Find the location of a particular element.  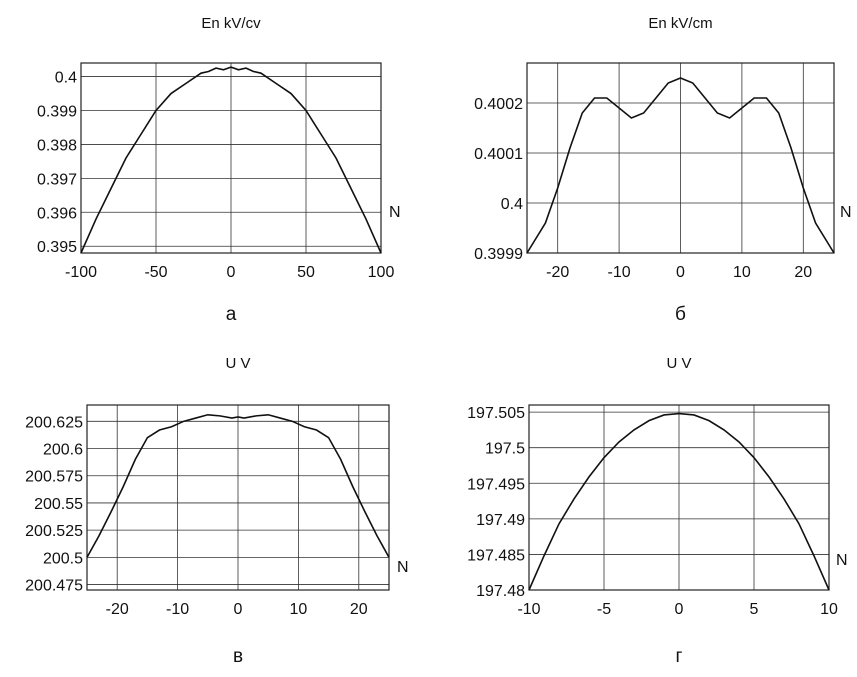

panel-label: г is located at coordinates (679, 656).